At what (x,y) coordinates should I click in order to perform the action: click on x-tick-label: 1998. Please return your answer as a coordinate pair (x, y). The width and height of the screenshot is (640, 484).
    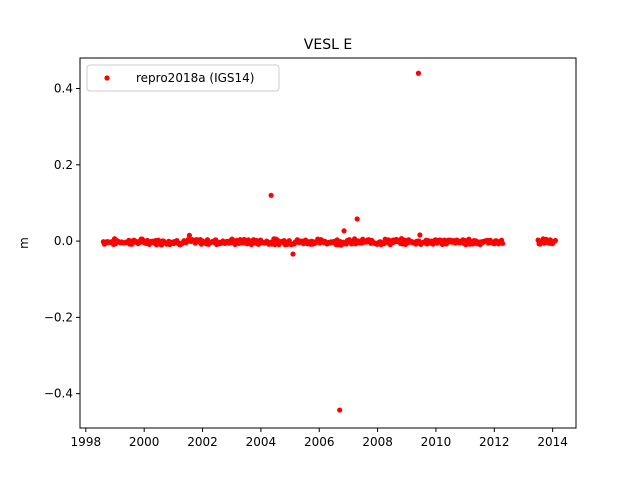
    Looking at the image, I should click on (86, 442).